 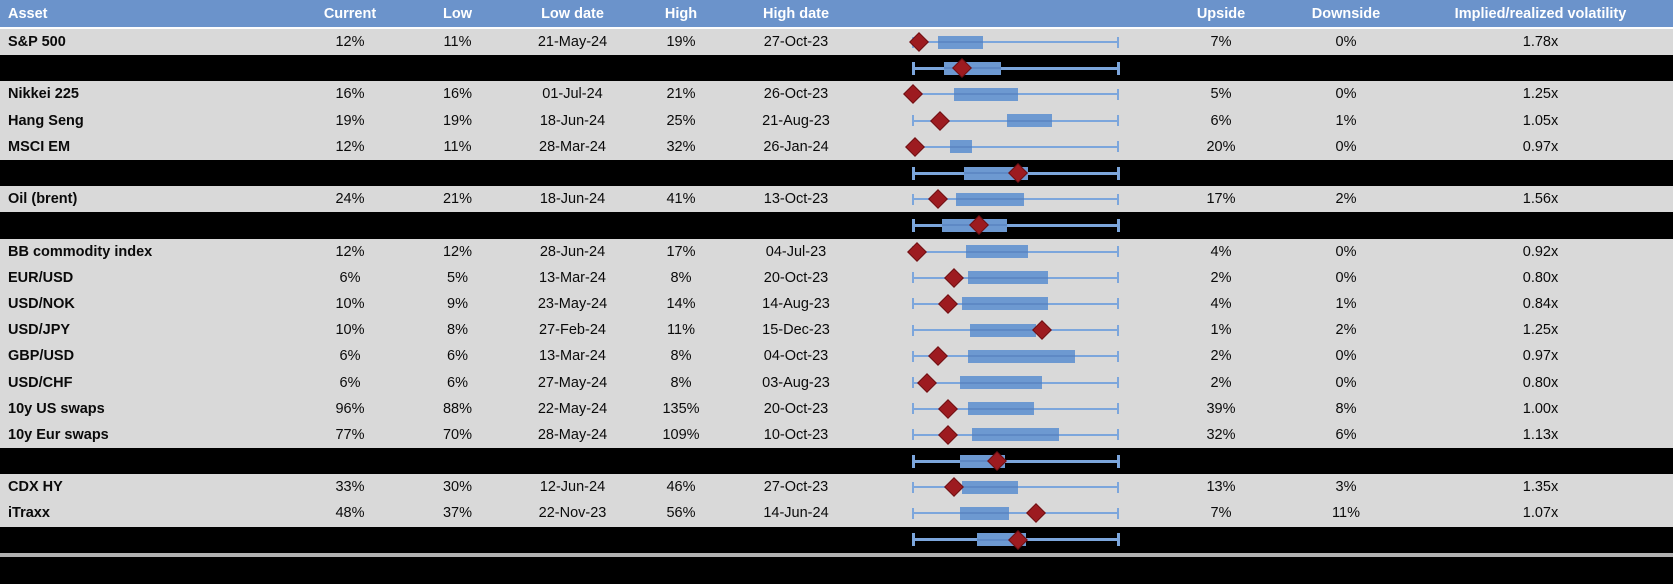 I want to click on cell-high: 8%, so click(x=681, y=356).